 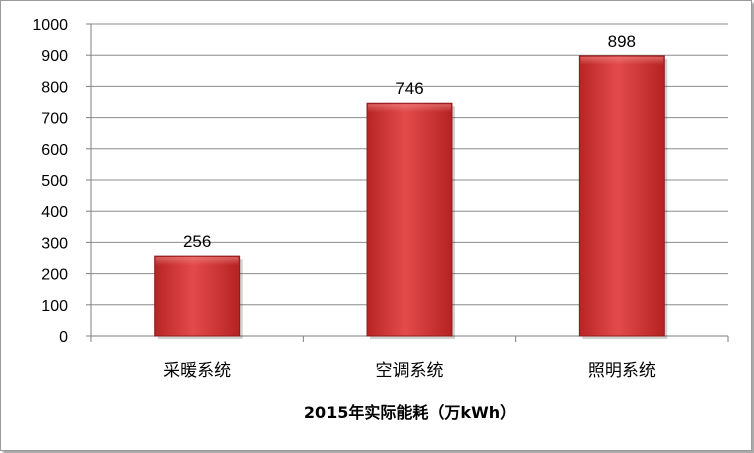 What do you see at coordinates (54, 275) in the screenshot?
I see `y-tick-label: 200` at bounding box center [54, 275].